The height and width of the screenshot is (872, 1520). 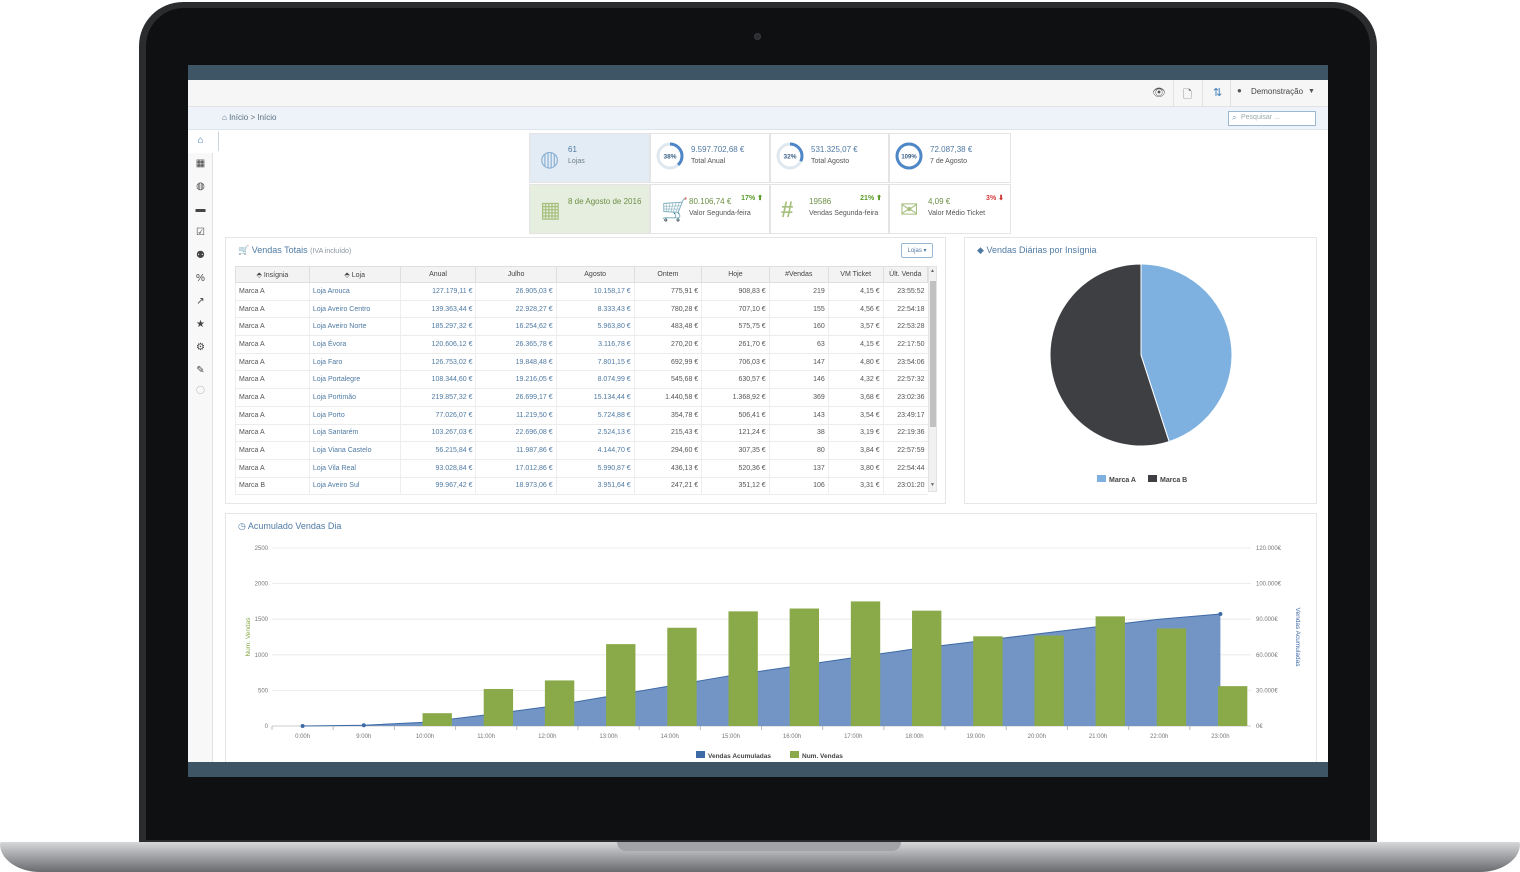 What do you see at coordinates (1110, 671) in the screenshot?
I see `bar` at bounding box center [1110, 671].